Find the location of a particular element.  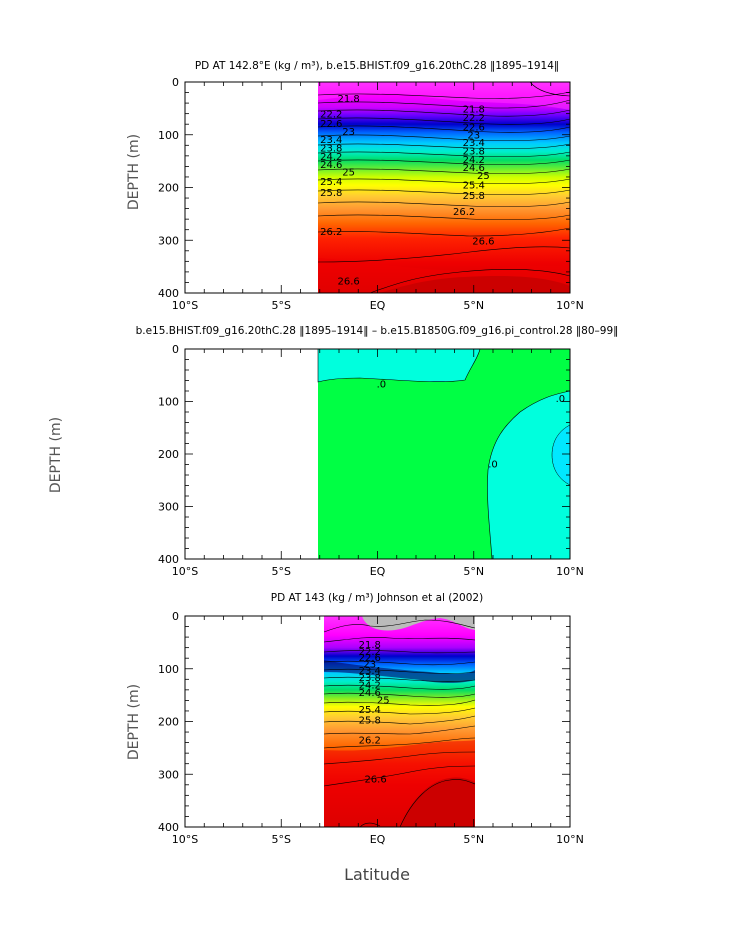

x-axis-title: Latitude is located at coordinates (377, 874).